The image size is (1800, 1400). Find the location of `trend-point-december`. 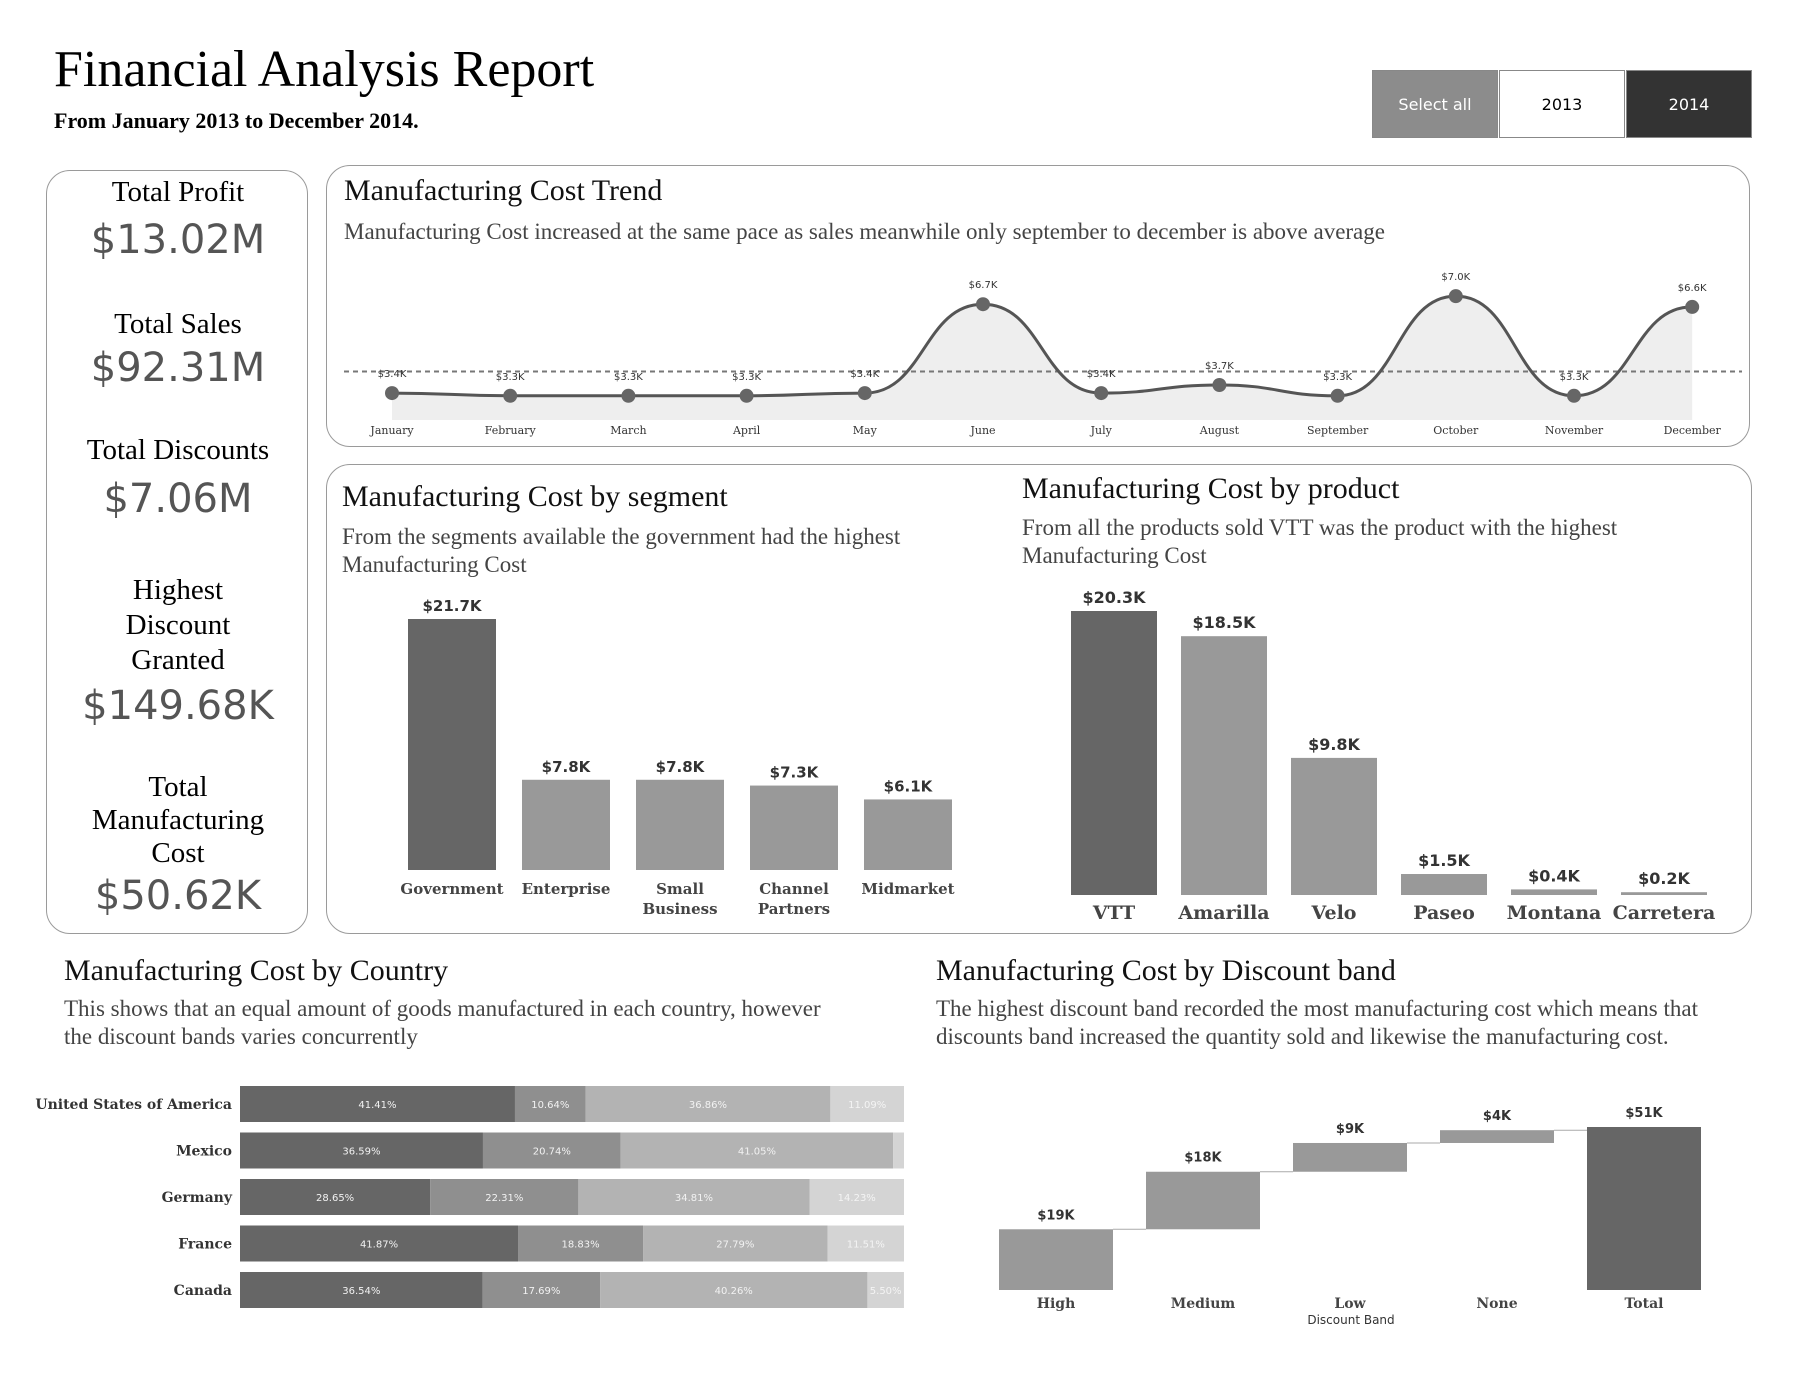

trend-point-december is located at coordinates (1692, 306).